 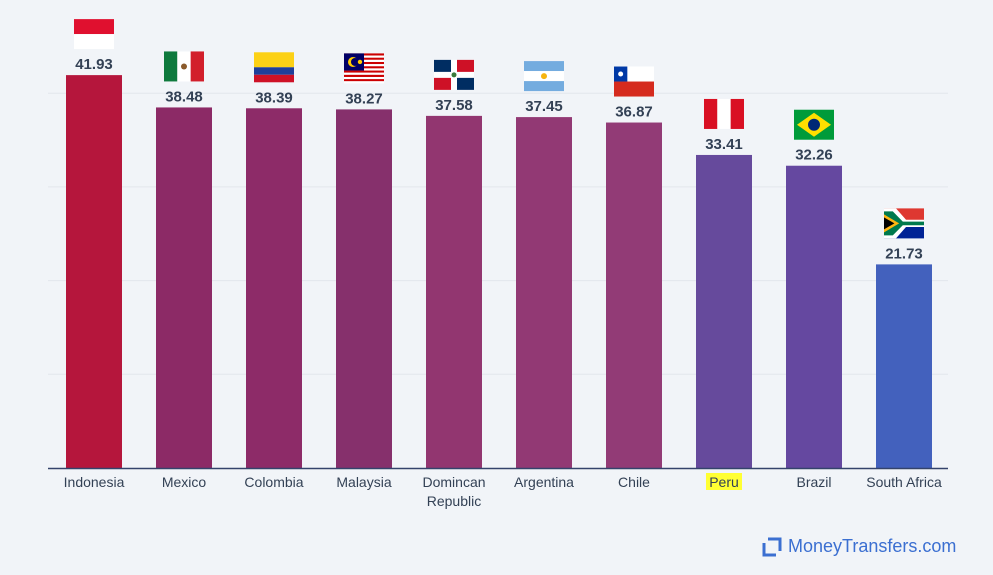 I want to click on dominican-republic-flag-icon, so click(x=454, y=74).